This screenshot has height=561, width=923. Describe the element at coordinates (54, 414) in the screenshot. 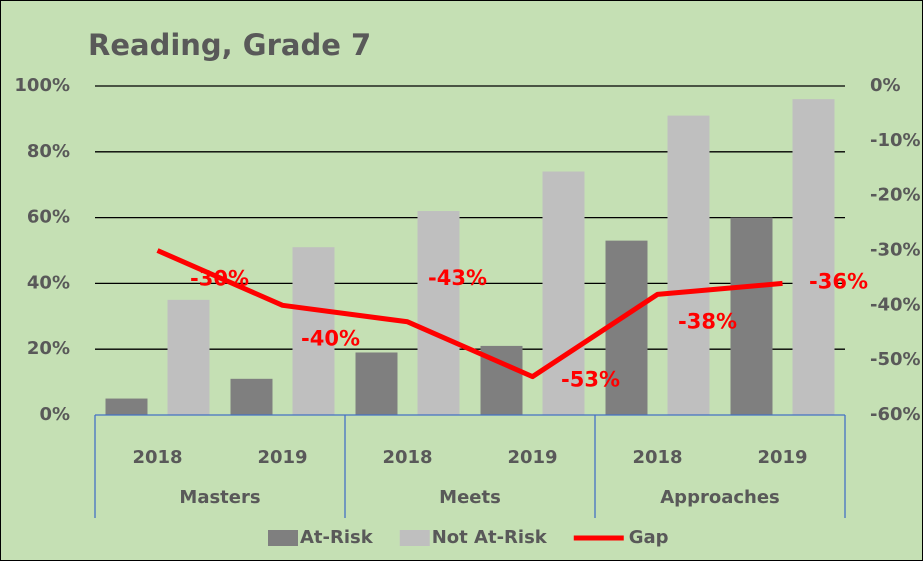

I see `y-tick-label: 0%` at that location.